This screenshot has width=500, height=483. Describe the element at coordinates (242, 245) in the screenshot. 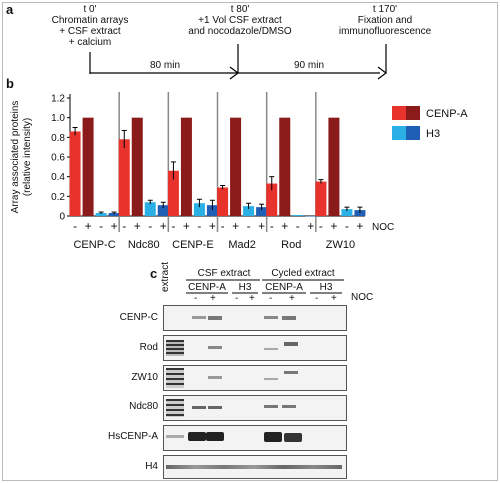

I see `category-label-3: Mad2` at that location.